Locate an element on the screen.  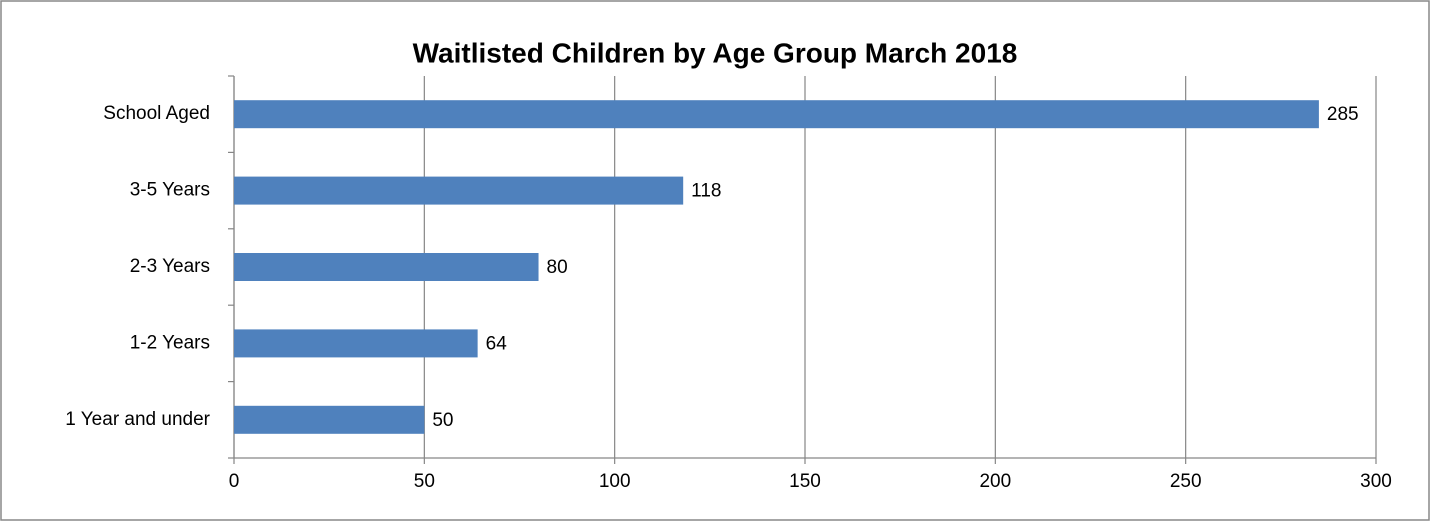
x-tick-label: 150 is located at coordinates (805, 481).